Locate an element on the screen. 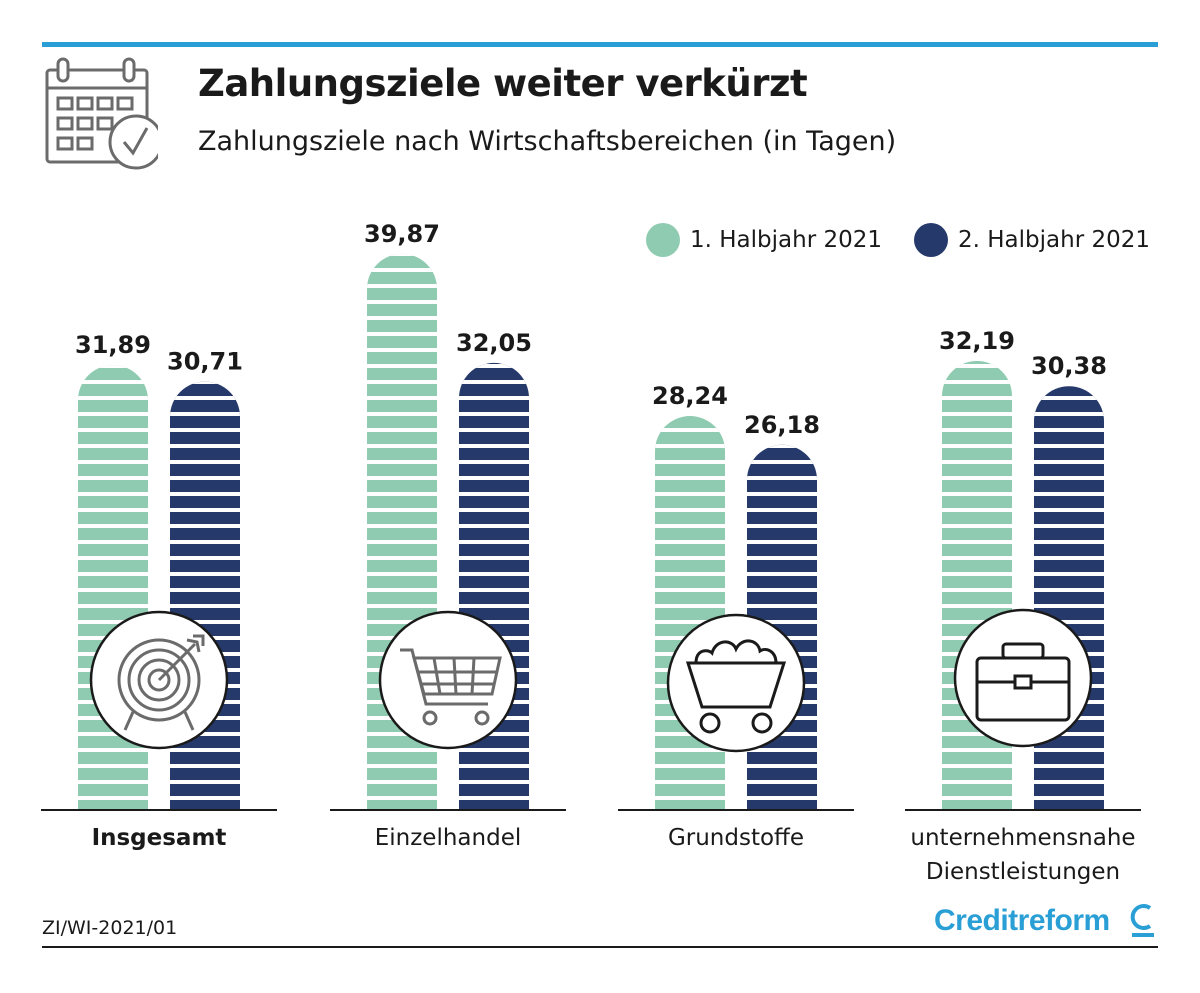 Image resolution: width=1200 pixels, height=993 pixels. category-label: Insgesamt is located at coordinates (159, 838).